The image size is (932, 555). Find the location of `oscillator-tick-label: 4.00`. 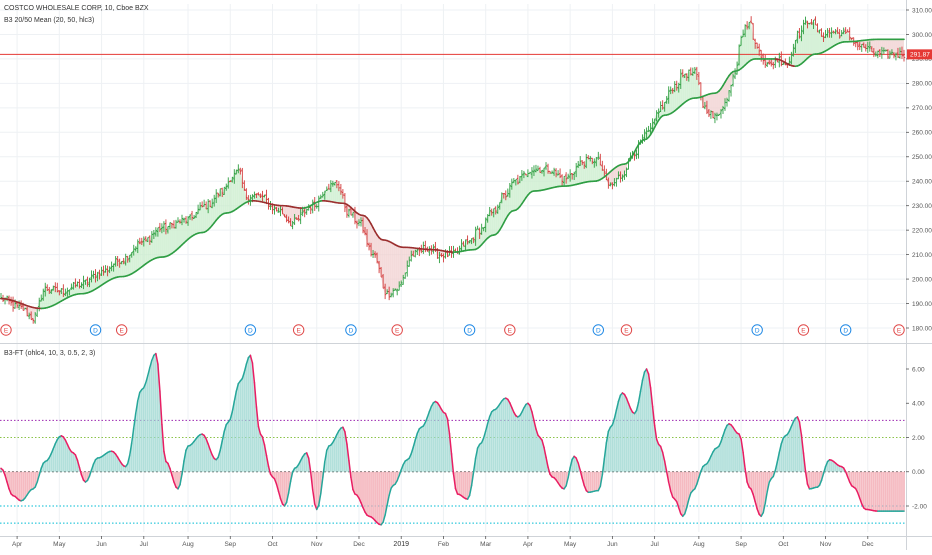

oscillator-tick-label: 4.00 is located at coordinates (918, 404).